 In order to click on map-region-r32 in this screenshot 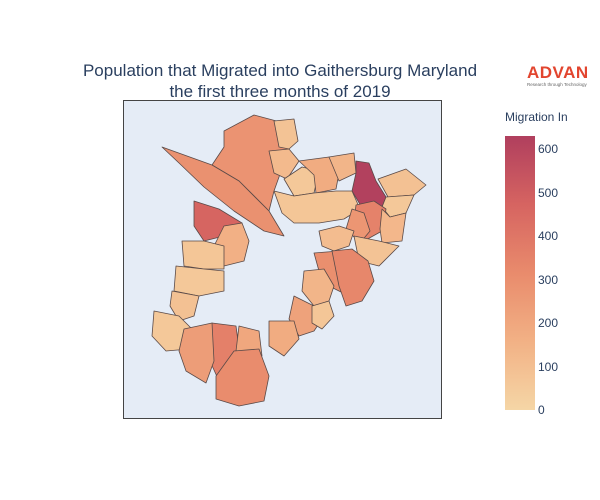, I will do `click(323, 315)`.